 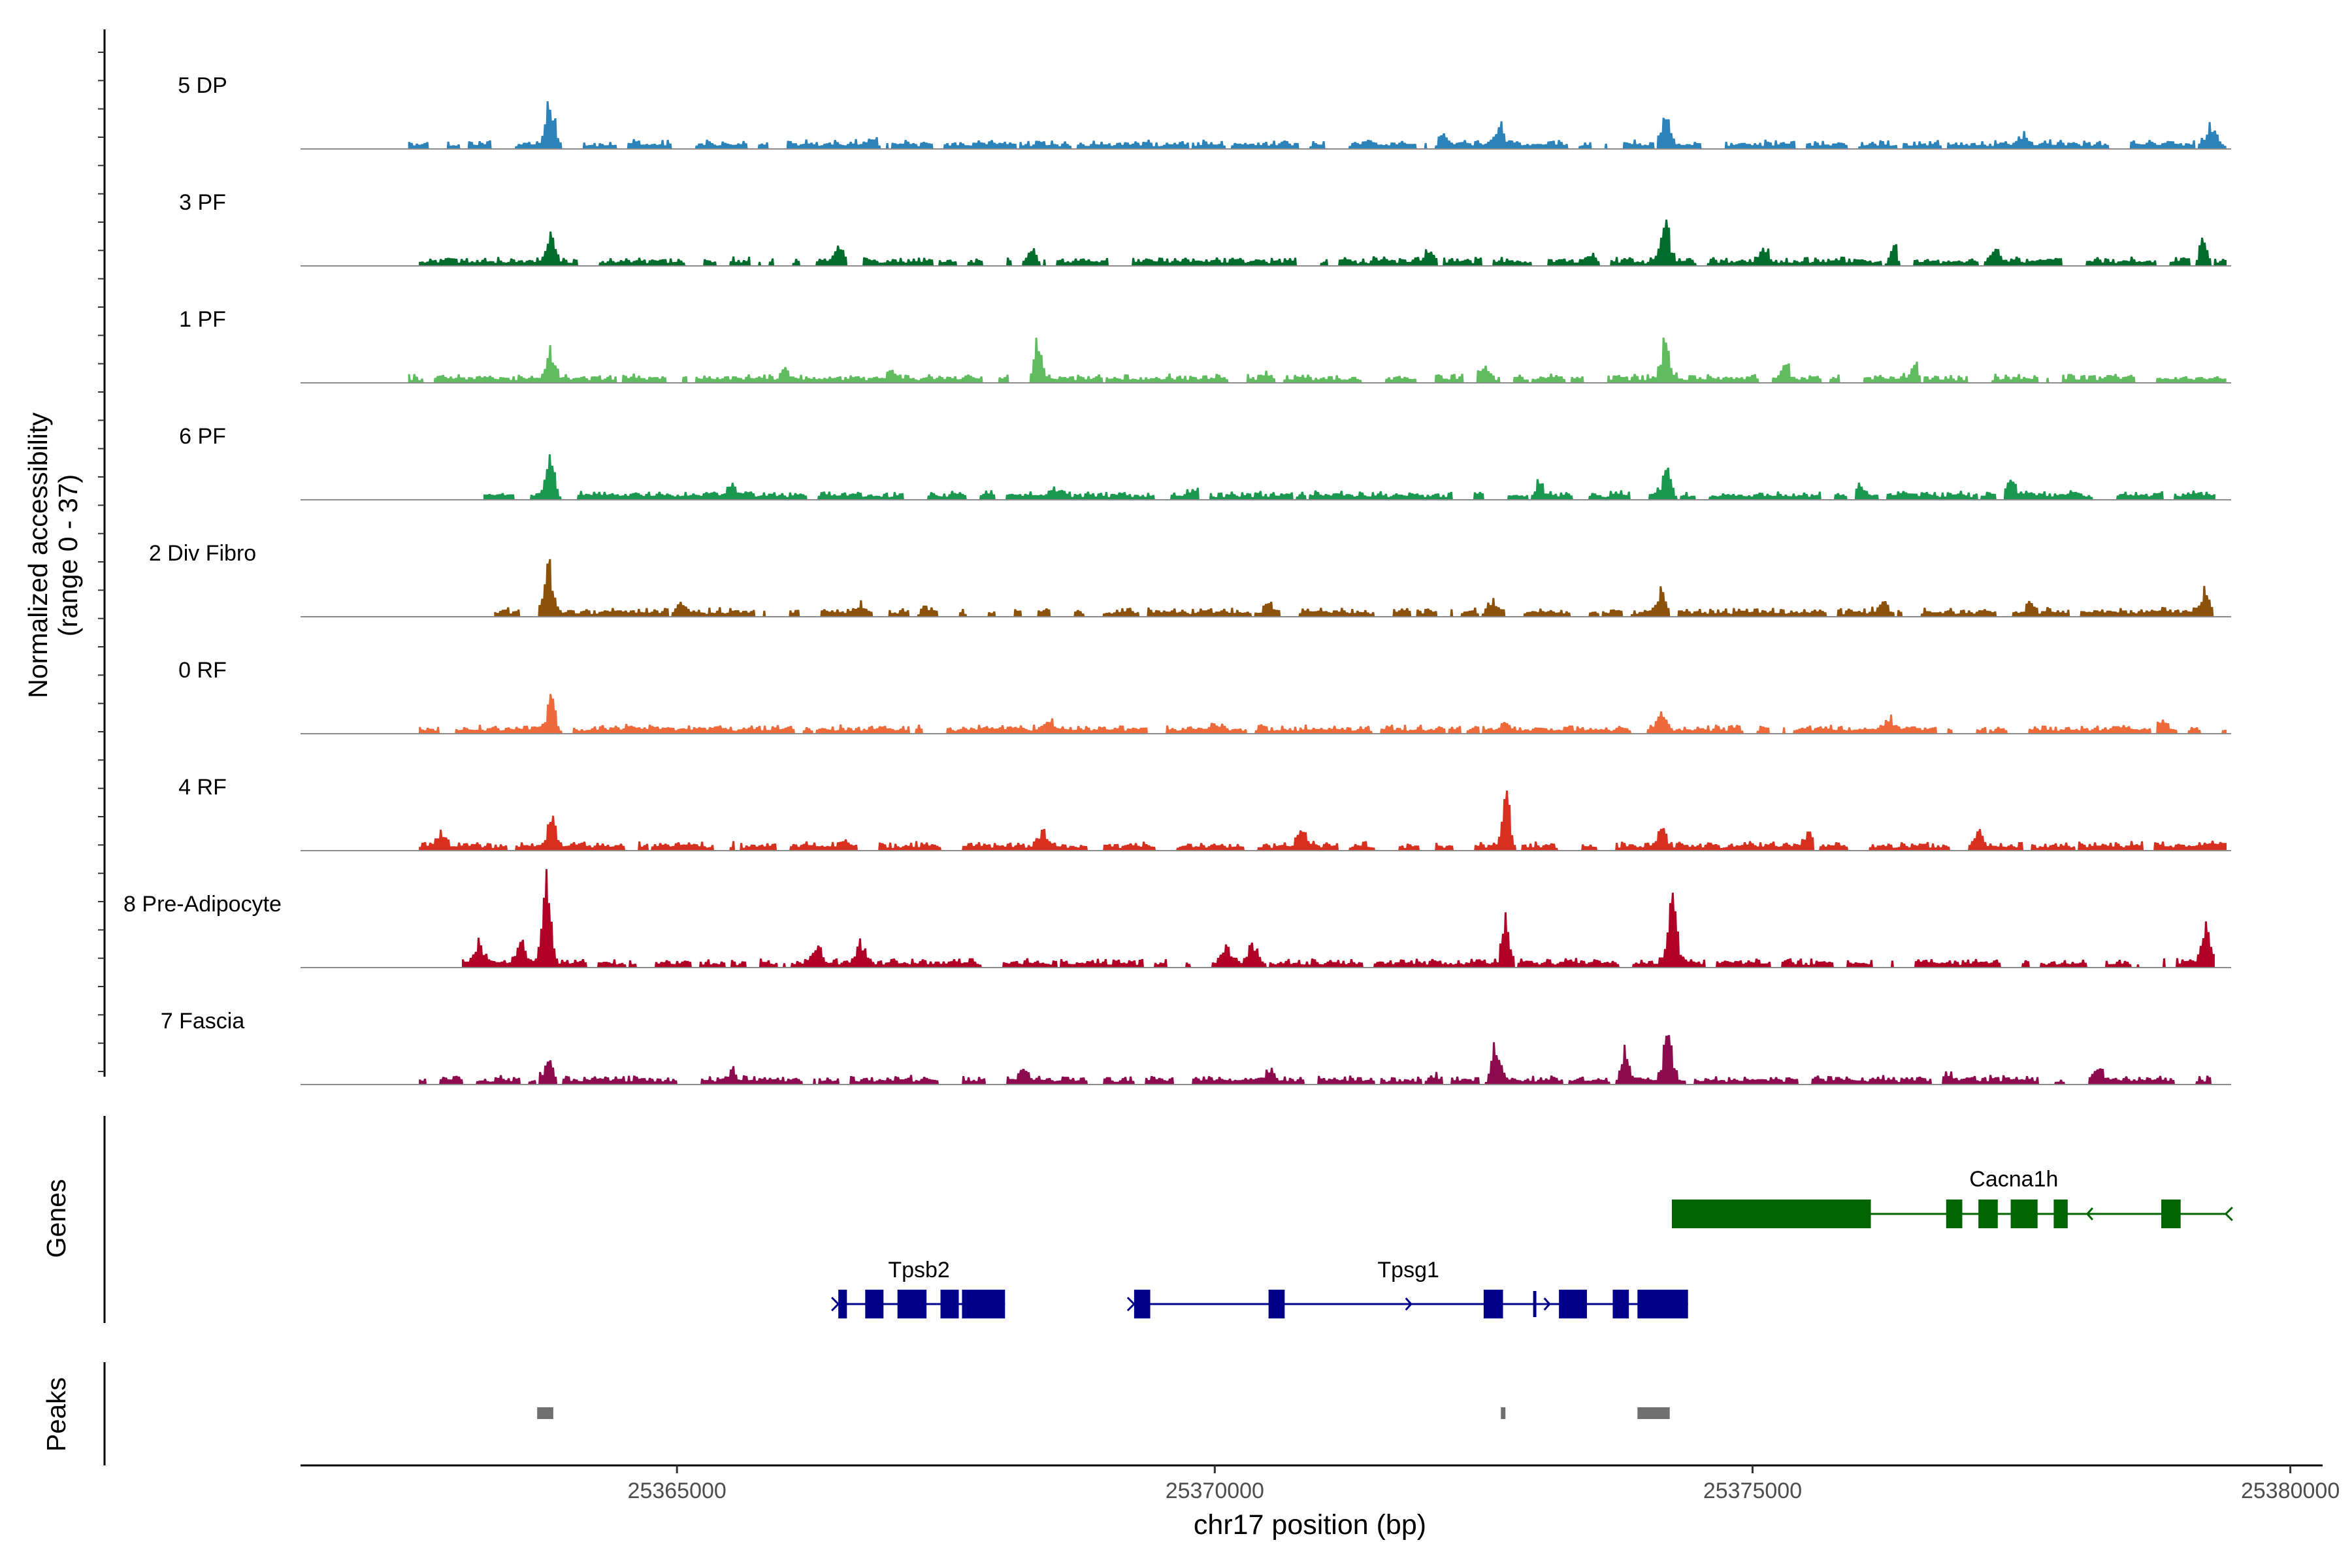 I want to click on track-label: 8 Pre-Adipocyte, so click(x=202, y=904).